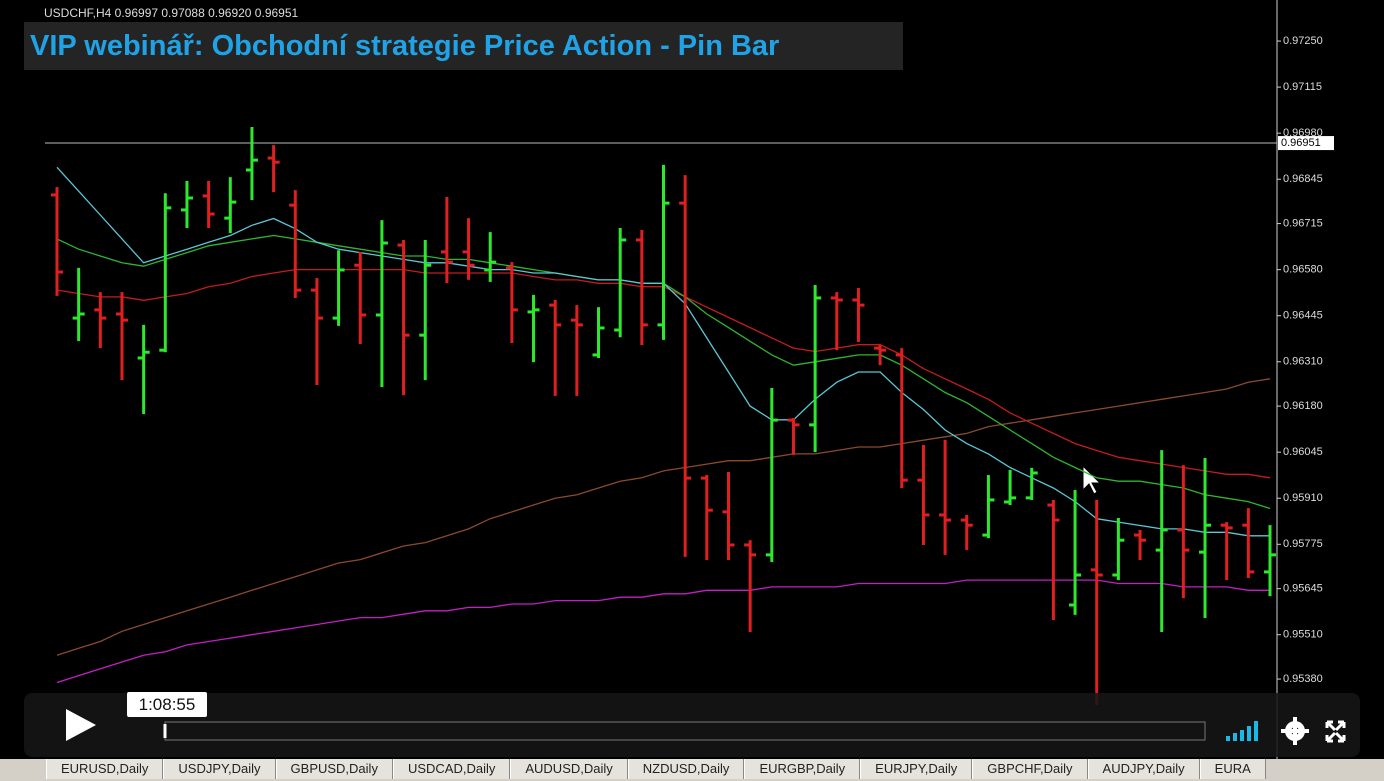 This screenshot has width=1384, height=781. I want to click on chart-tab: EURA, so click(1232, 769).